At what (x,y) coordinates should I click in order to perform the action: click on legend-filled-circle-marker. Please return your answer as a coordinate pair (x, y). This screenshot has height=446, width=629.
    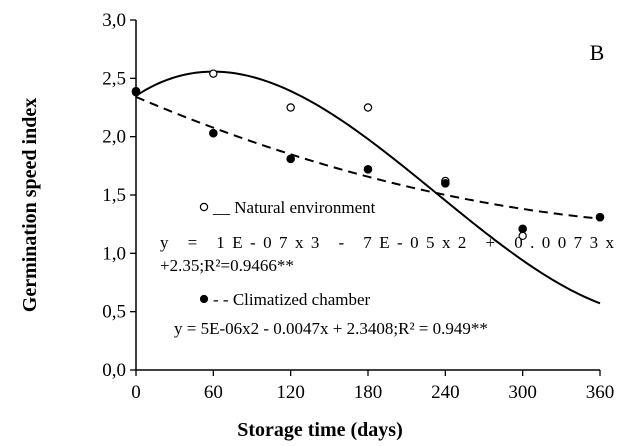
    Looking at the image, I should click on (204, 299).